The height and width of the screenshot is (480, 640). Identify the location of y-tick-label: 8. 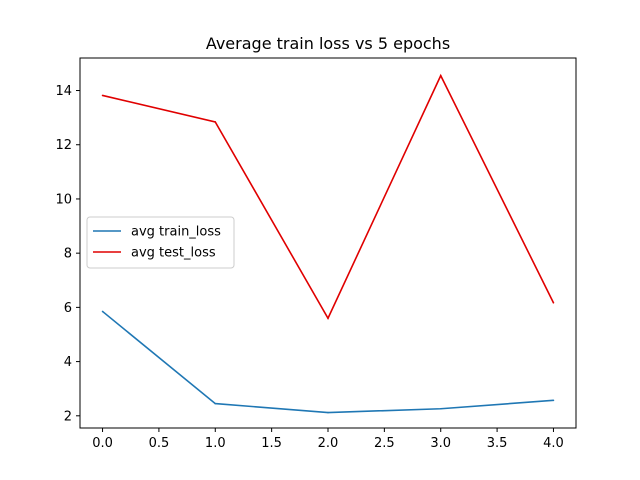
(68, 254).